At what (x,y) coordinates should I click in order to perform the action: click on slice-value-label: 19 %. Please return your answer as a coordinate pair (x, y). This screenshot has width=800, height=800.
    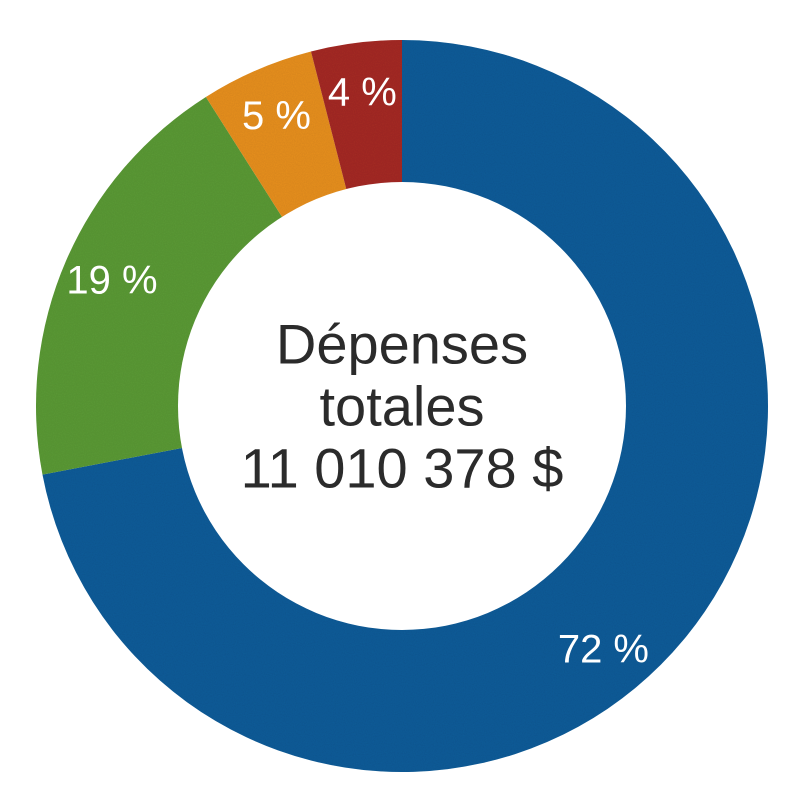
    Looking at the image, I should click on (111, 281).